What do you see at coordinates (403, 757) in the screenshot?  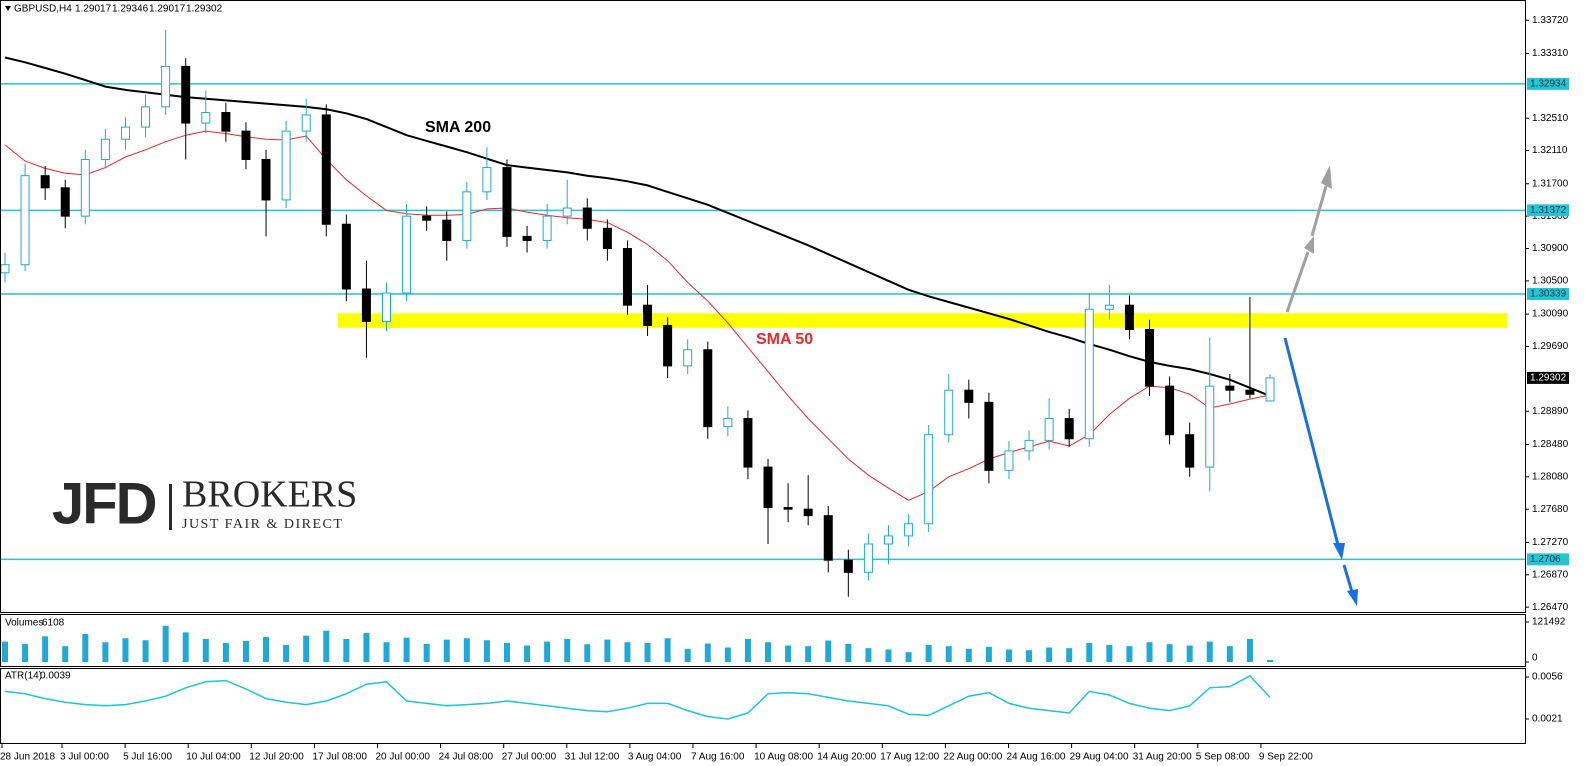 I see `x-tick-label: 20 Jul 00:00` at bounding box center [403, 757].